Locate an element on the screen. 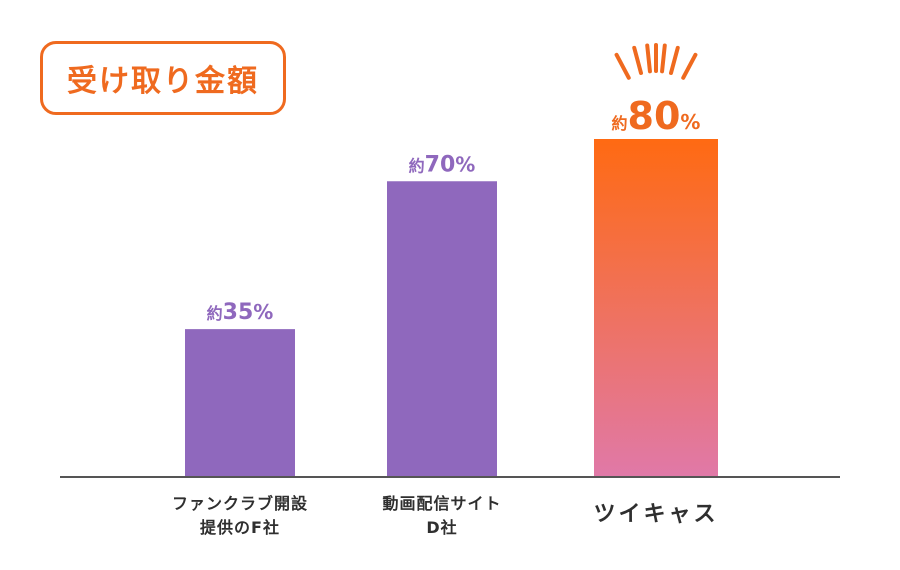 Image resolution: width=900 pixels, height=570 pixels. category-label-3: ツイキャス is located at coordinates (656, 515).